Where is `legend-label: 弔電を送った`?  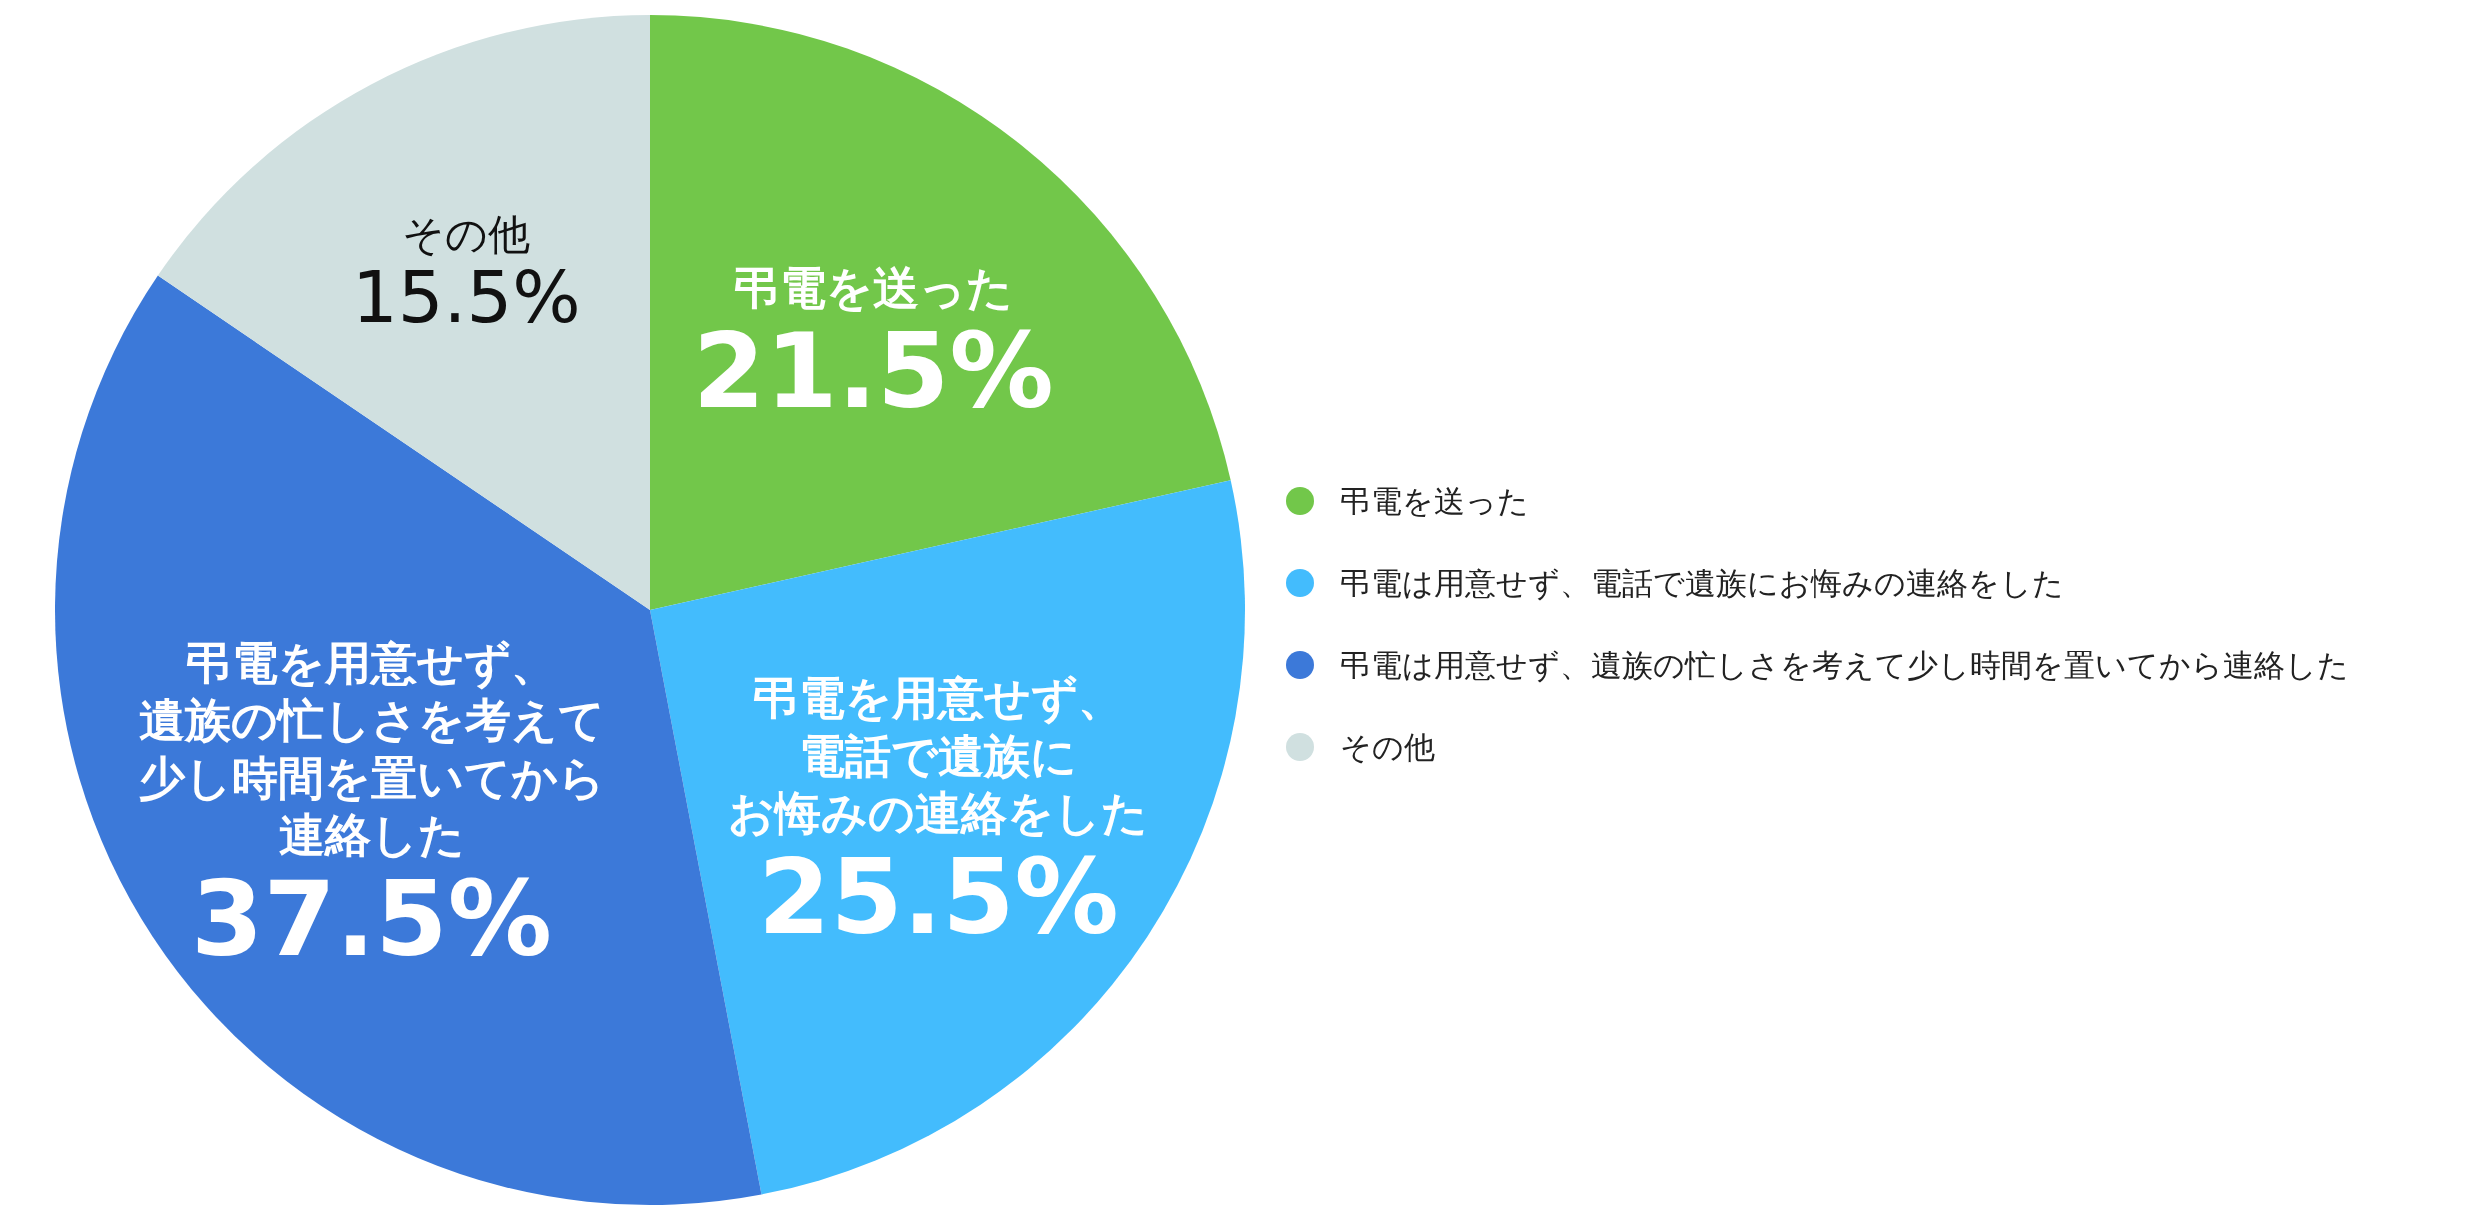 legend-label: 弔電を送った is located at coordinates (1434, 501).